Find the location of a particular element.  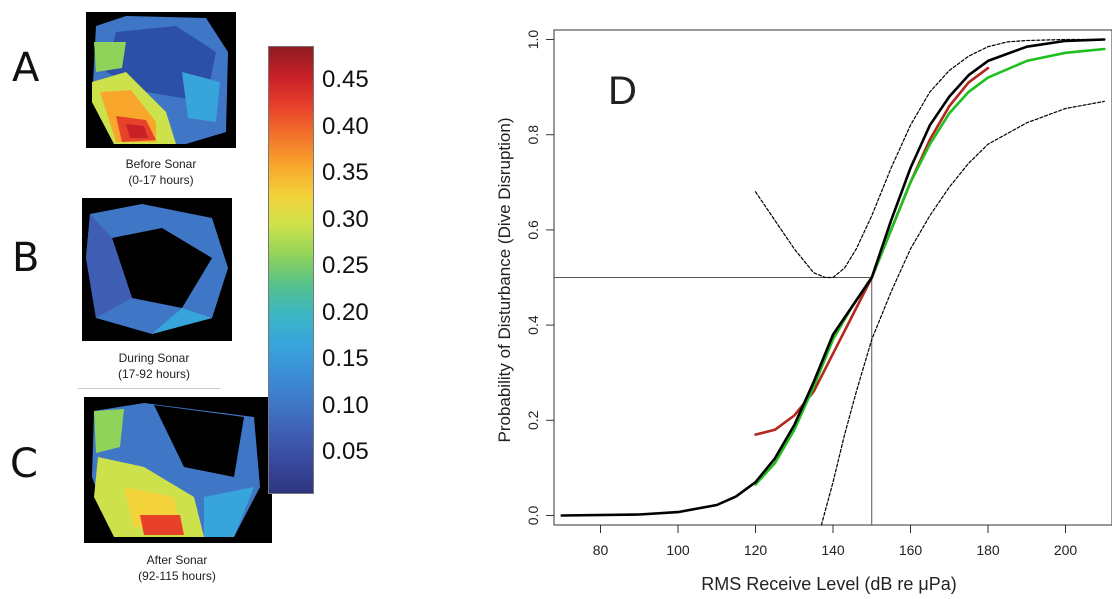

caption-during-sonar-line2: (17-92 hours) is located at coordinates (154, 374).